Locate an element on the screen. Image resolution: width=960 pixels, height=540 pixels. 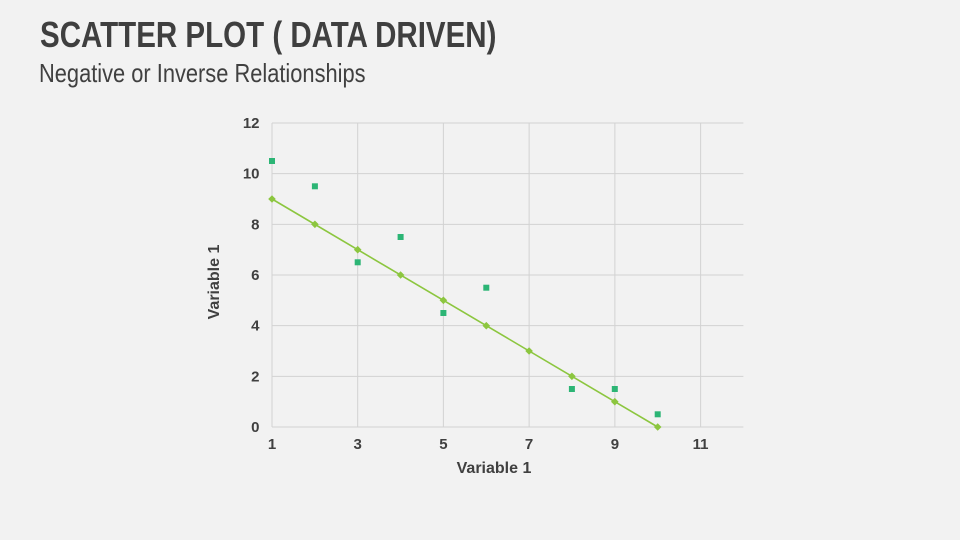
svg-text: 9 is located at coordinates (615, 444).